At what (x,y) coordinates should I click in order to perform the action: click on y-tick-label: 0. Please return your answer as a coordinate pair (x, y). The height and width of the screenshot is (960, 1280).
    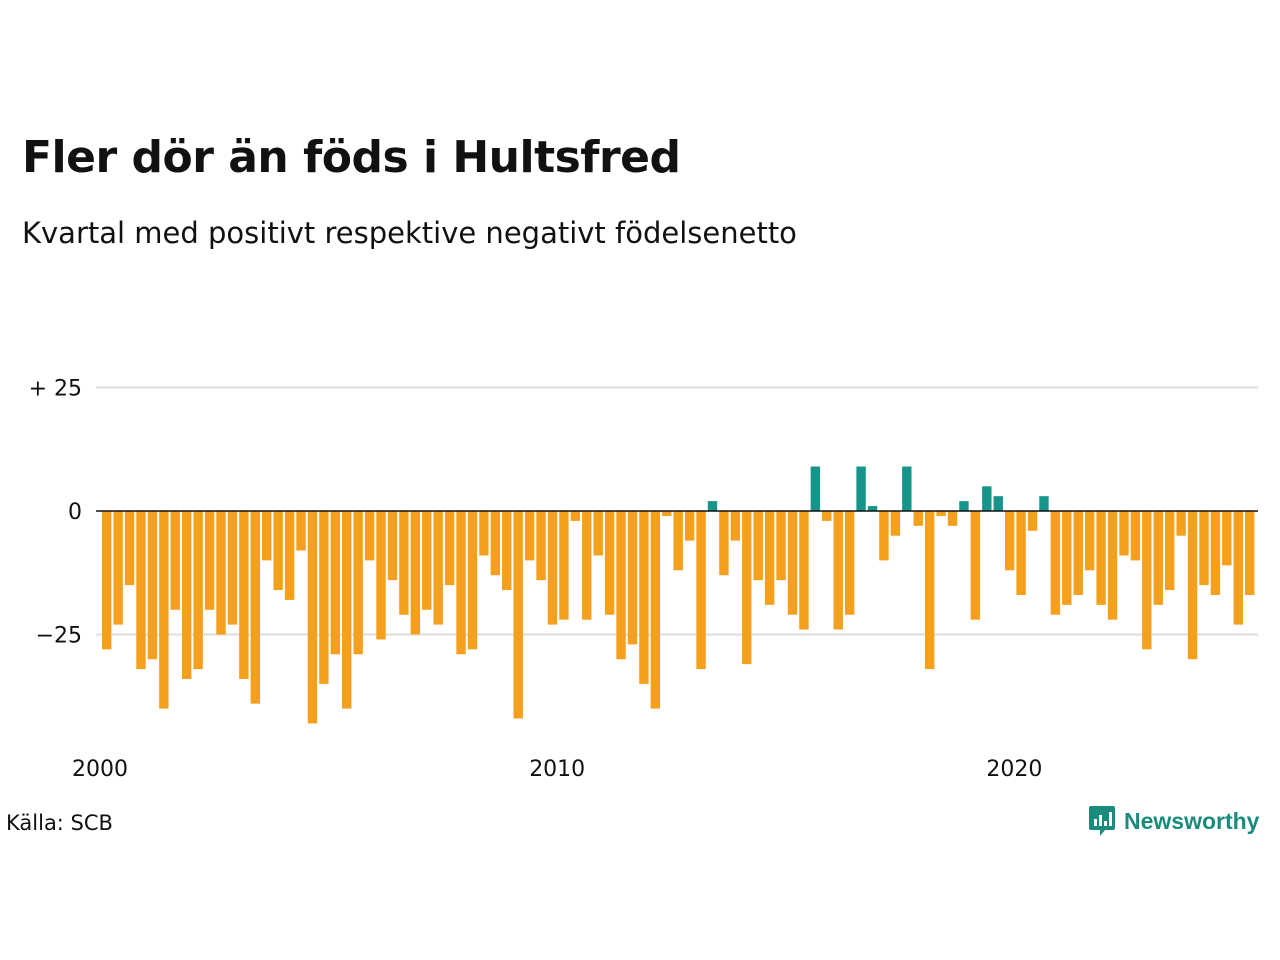
    Looking at the image, I should click on (75, 512).